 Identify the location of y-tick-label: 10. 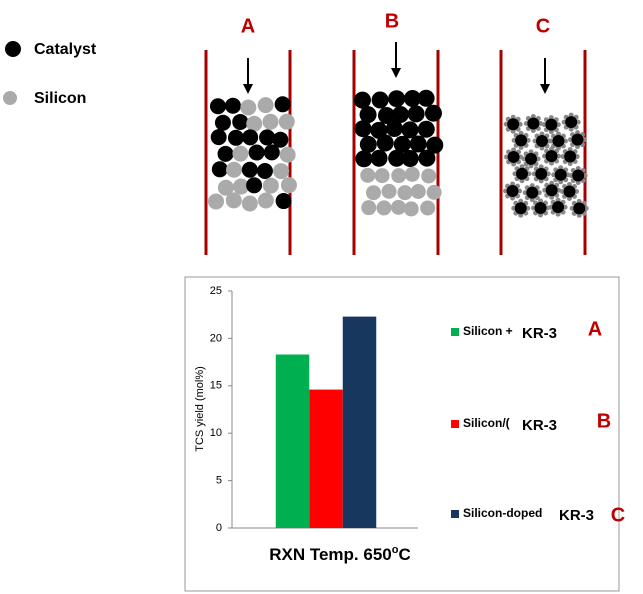
(216, 433).